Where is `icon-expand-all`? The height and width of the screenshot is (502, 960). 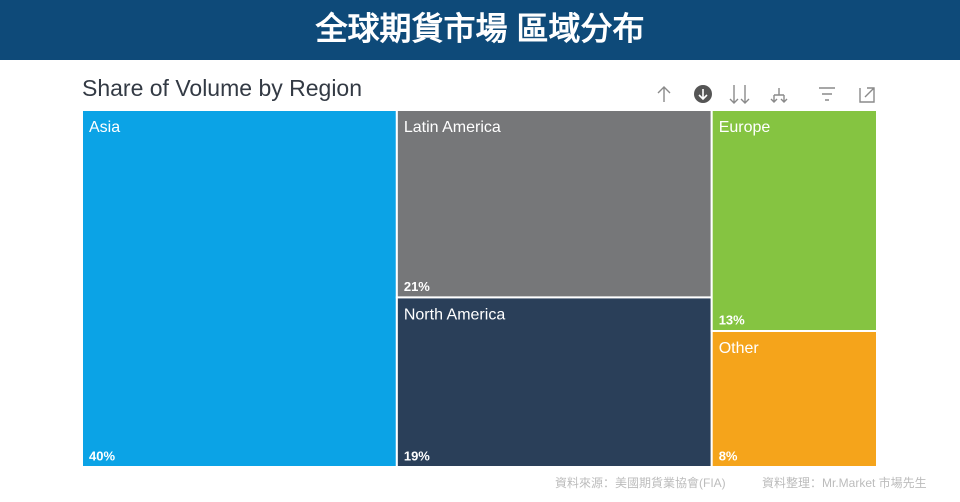 icon-expand-all is located at coordinates (739, 94).